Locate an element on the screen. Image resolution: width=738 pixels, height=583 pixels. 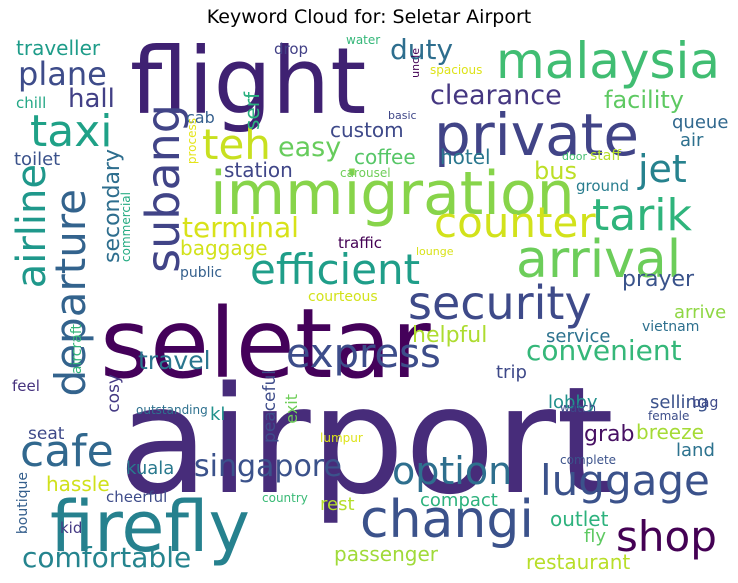
word-kuala: kuala is located at coordinates (150, 468).